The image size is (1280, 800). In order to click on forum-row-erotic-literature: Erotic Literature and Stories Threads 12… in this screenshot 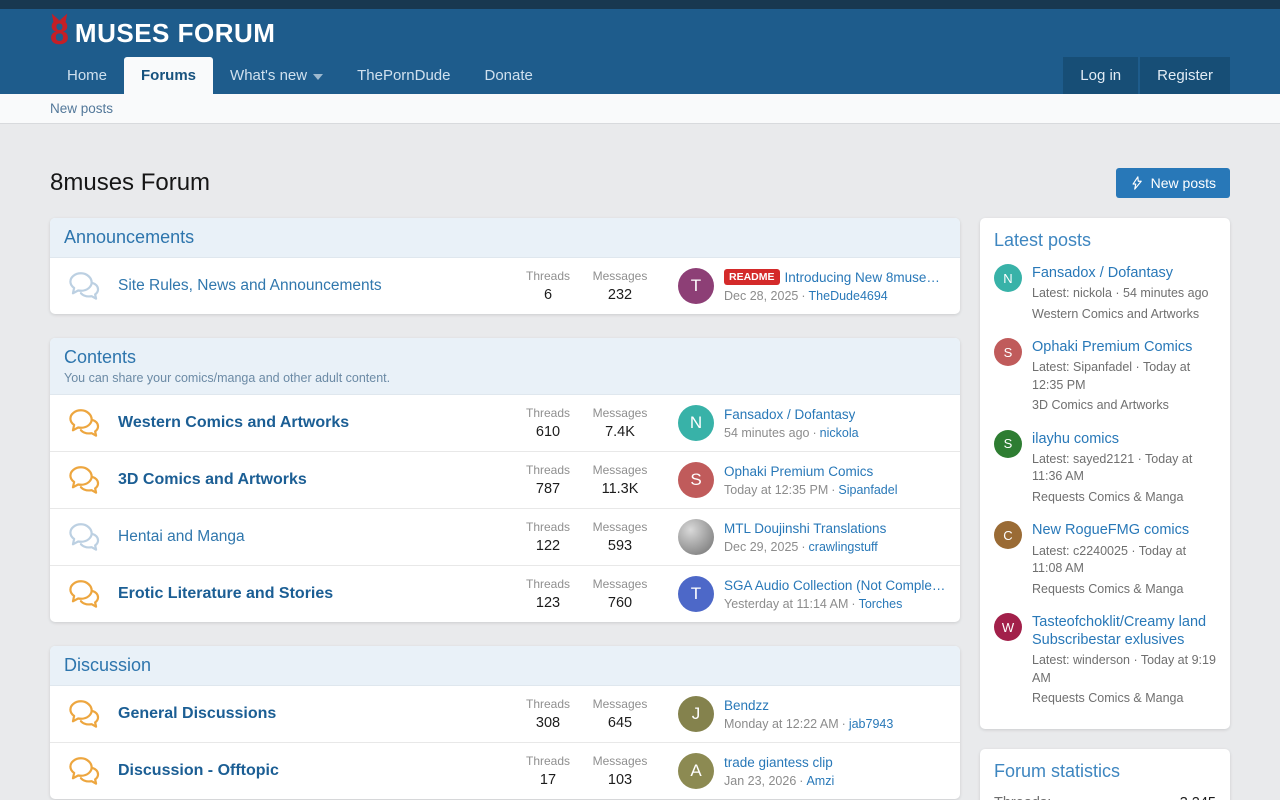, I will do `click(505, 593)`.